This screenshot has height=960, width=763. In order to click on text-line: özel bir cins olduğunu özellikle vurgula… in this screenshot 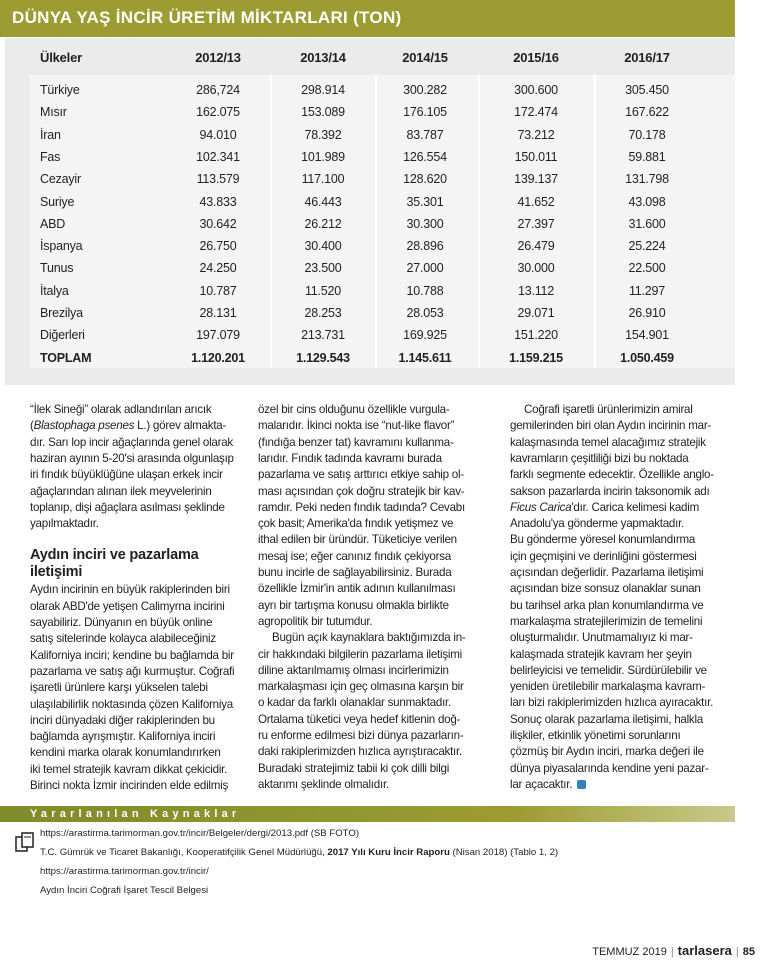, I will do `click(354, 410)`.